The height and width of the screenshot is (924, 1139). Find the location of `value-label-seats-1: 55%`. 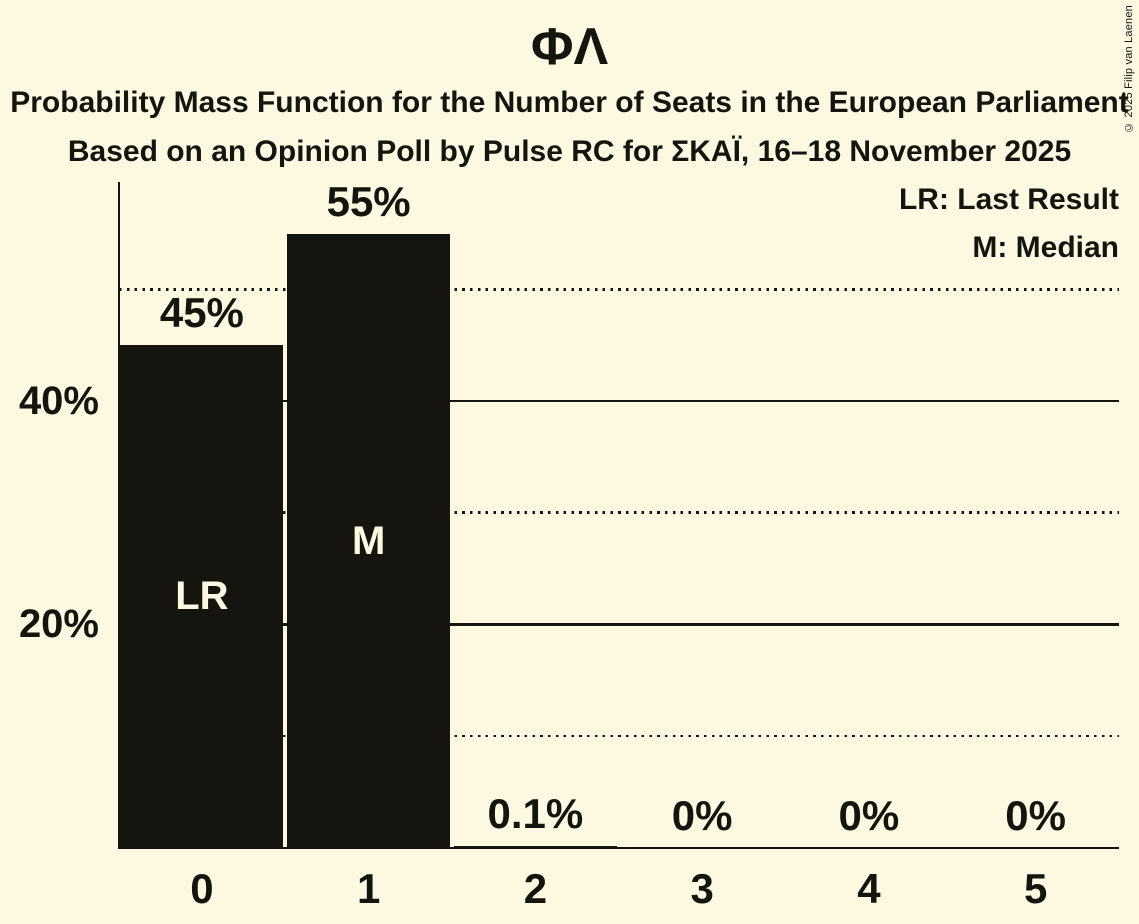

value-label-seats-1: 55% is located at coordinates (368, 201).